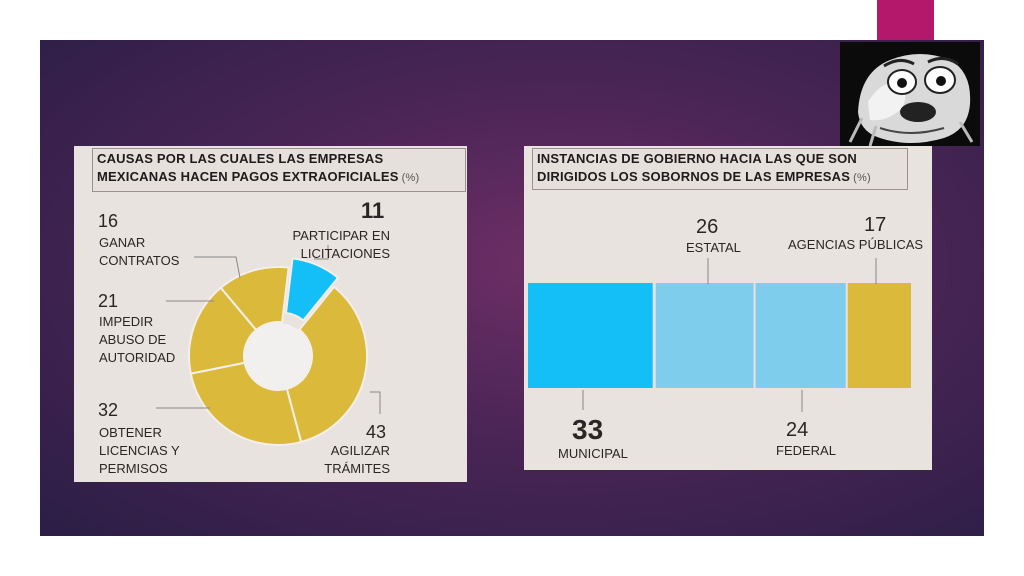  Describe the element at coordinates (806, 450) in the screenshot. I see `label-federal: FEDERAL` at that location.